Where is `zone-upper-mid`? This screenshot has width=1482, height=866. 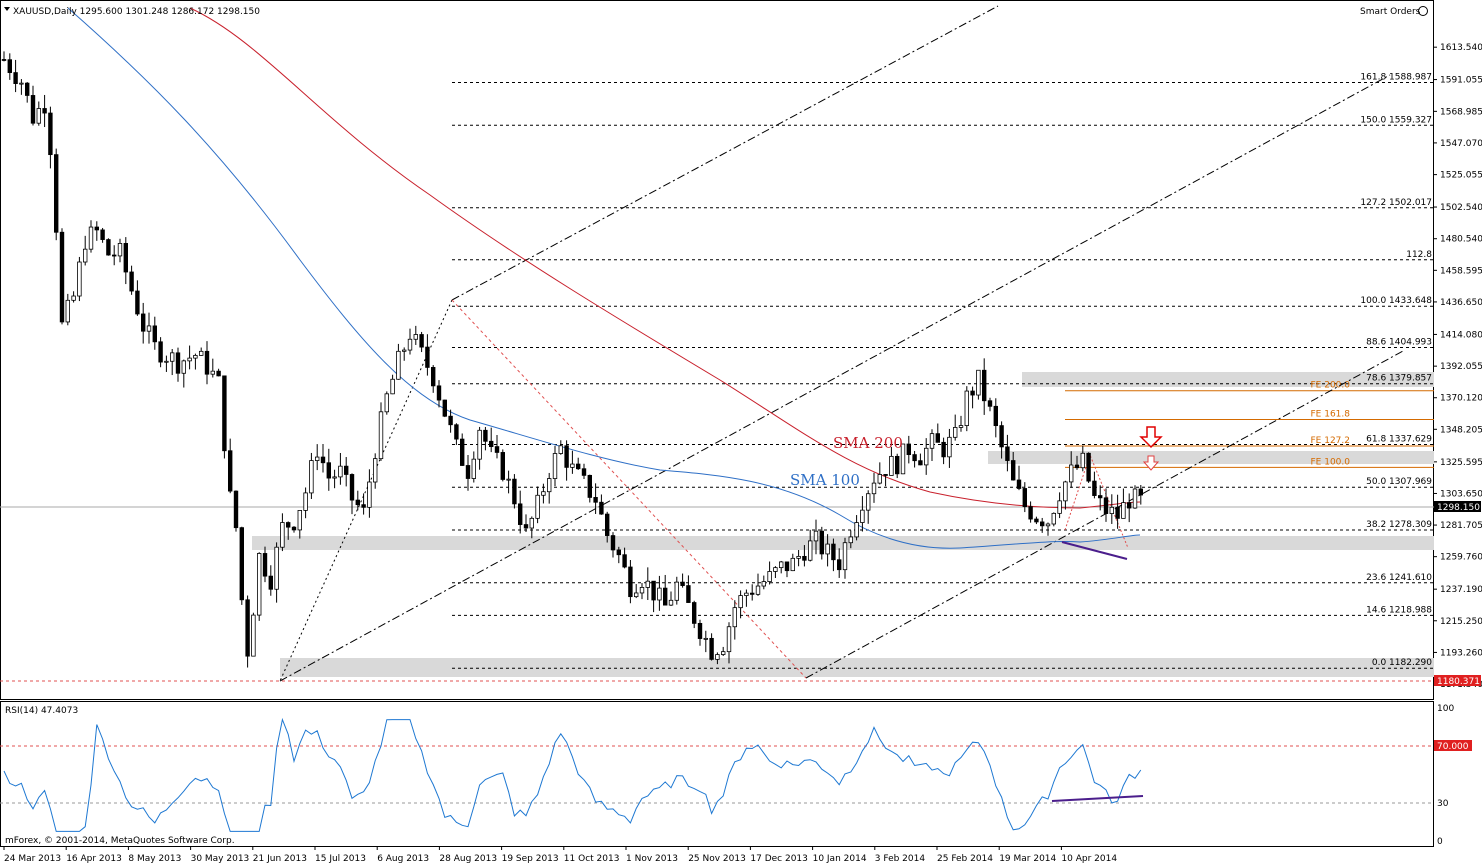 zone-upper-mid is located at coordinates (1211, 457).